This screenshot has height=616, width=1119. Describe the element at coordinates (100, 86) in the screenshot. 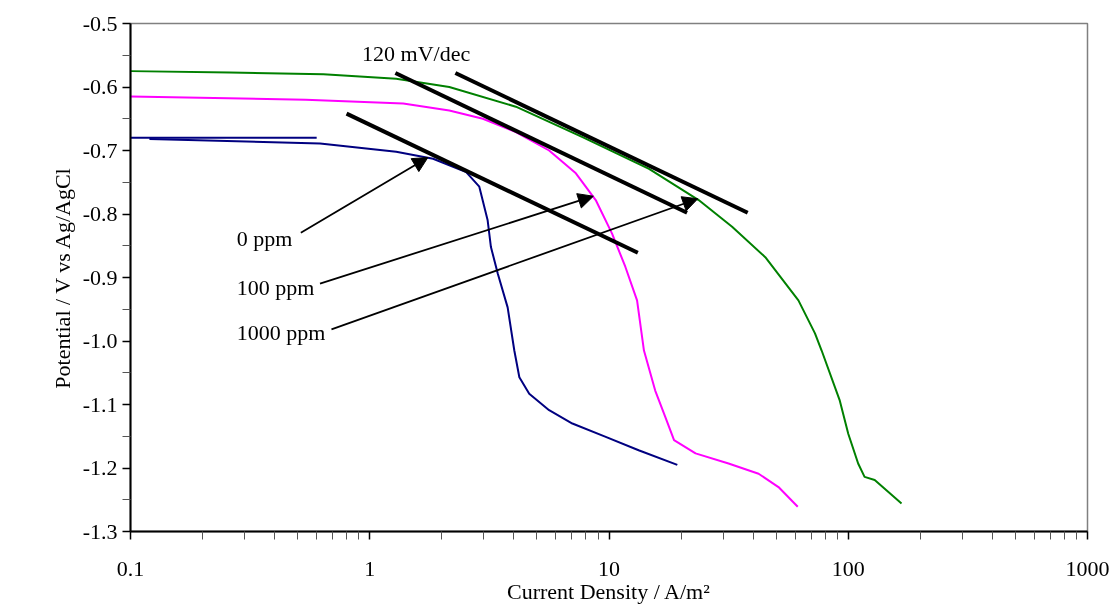

I see `y-tick-label: -0.6` at that location.